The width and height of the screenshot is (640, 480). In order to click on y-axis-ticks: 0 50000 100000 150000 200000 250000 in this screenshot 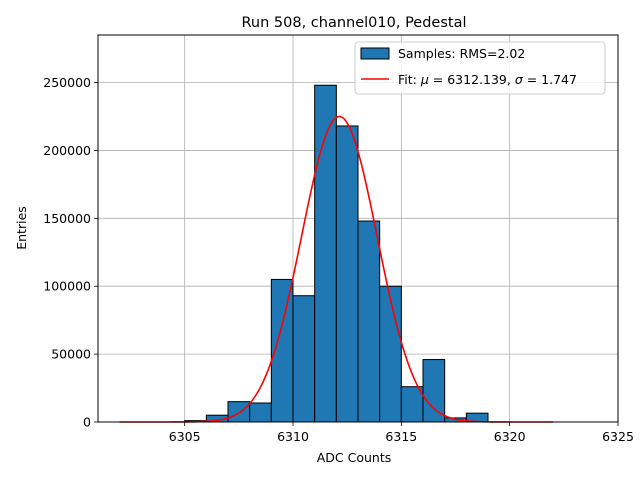, I will do `click(70, 252)`.